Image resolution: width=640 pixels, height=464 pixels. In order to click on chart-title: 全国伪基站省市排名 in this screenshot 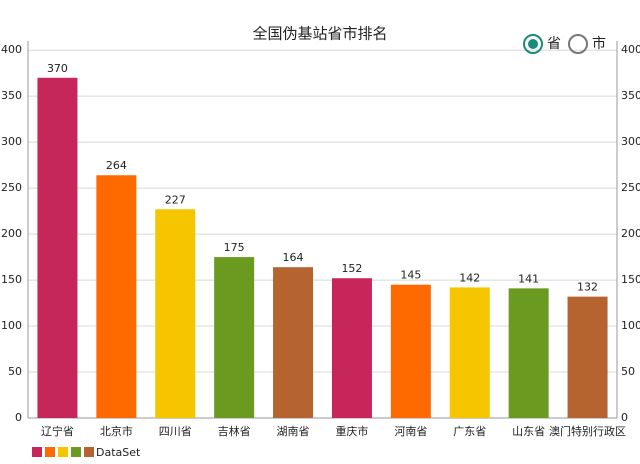, I will do `click(319, 34)`.